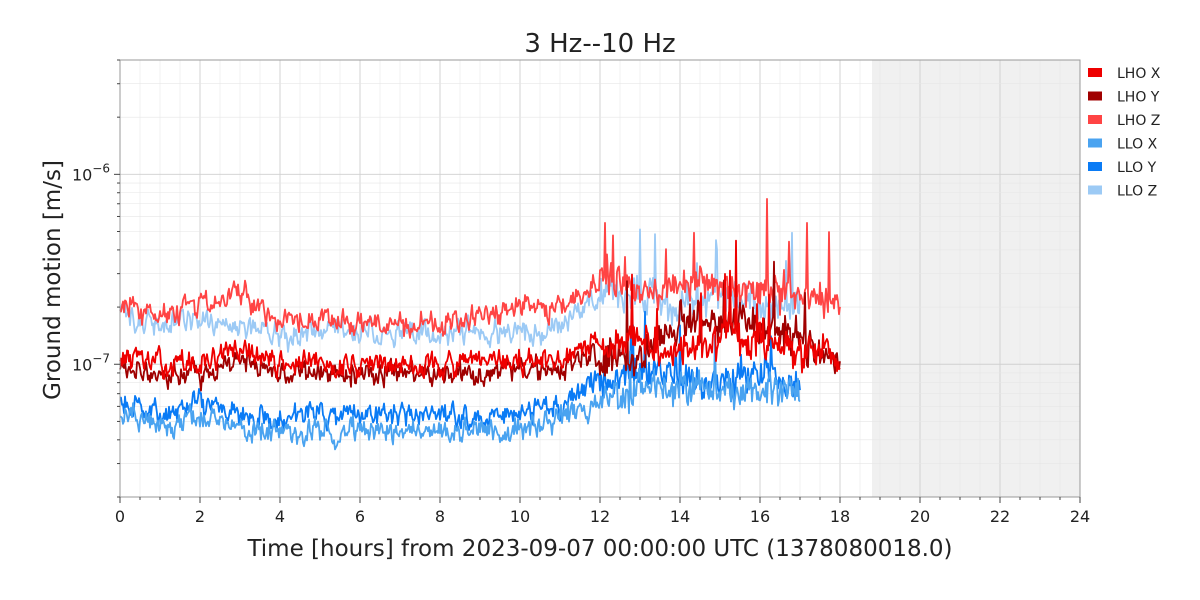 Image resolution: width=1200 pixels, height=600 pixels. I want to click on series-line-lho-y, so click(480, 326).